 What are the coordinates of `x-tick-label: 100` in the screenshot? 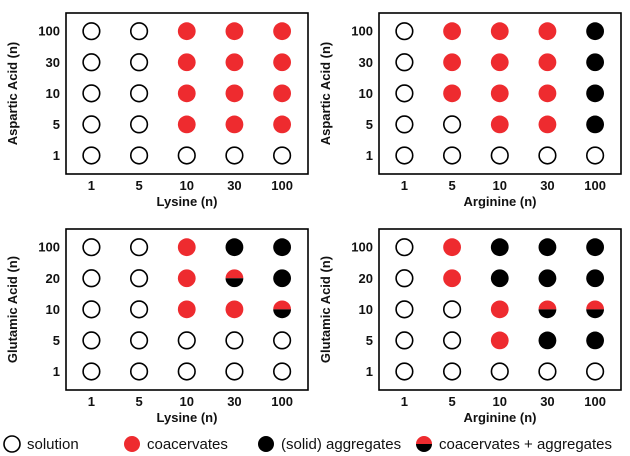 It's located at (595, 185).